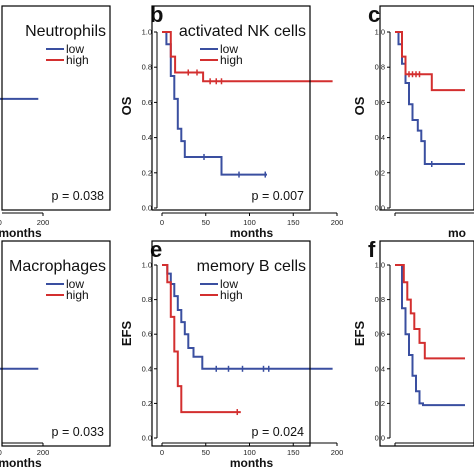 The image size is (474, 474). Describe the element at coordinates (57, 266) in the screenshot. I see `panel-title: Macrophages` at that location.